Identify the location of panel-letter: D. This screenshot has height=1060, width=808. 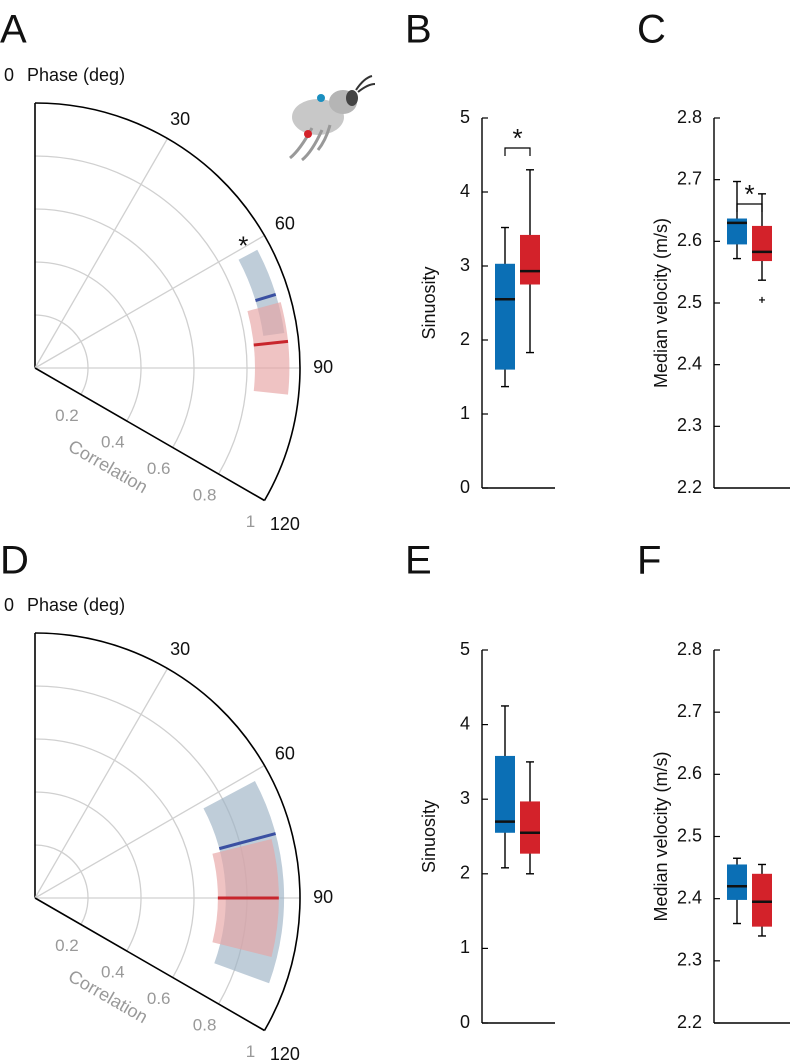
(14, 561).